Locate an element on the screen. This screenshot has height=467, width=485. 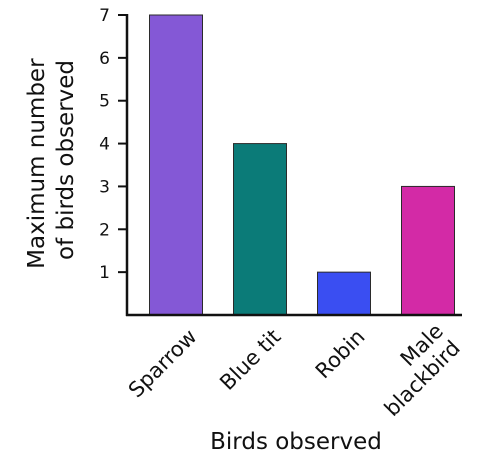
bar-male-blackbird is located at coordinates (428, 250).